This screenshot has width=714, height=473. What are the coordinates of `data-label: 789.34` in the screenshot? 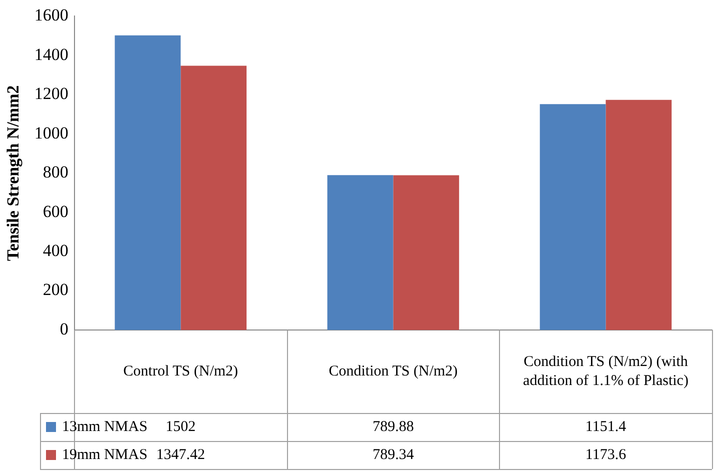 It's located at (393, 454).